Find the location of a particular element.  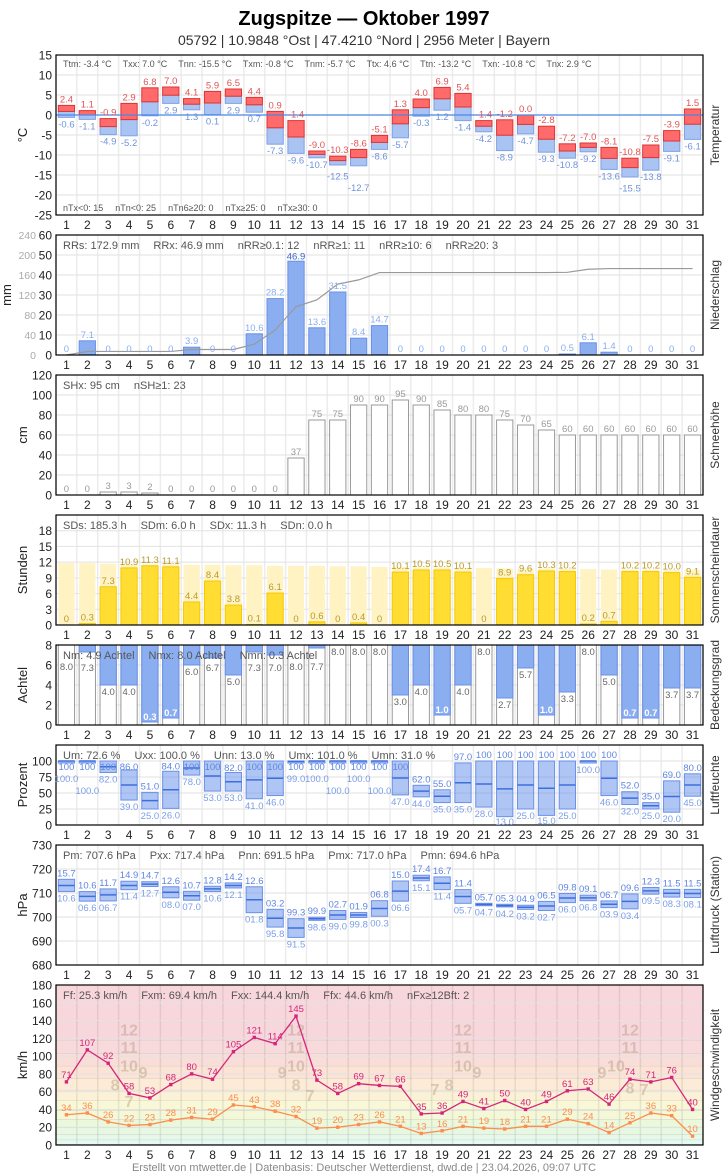

tmin-label: -10.8 is located at coordinates (568, 165).